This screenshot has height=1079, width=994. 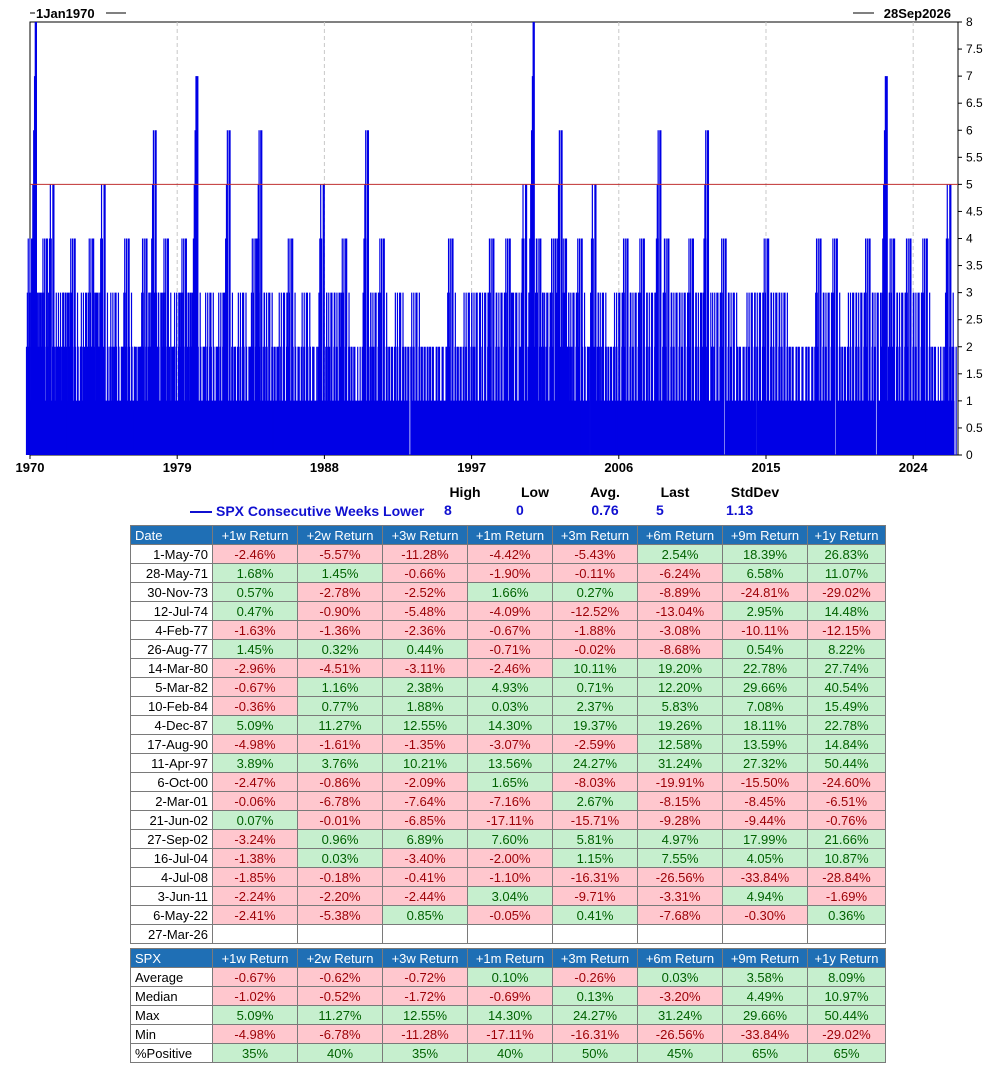 I want to click on y-tick-label: 3.5, so click(x=974, y=266).